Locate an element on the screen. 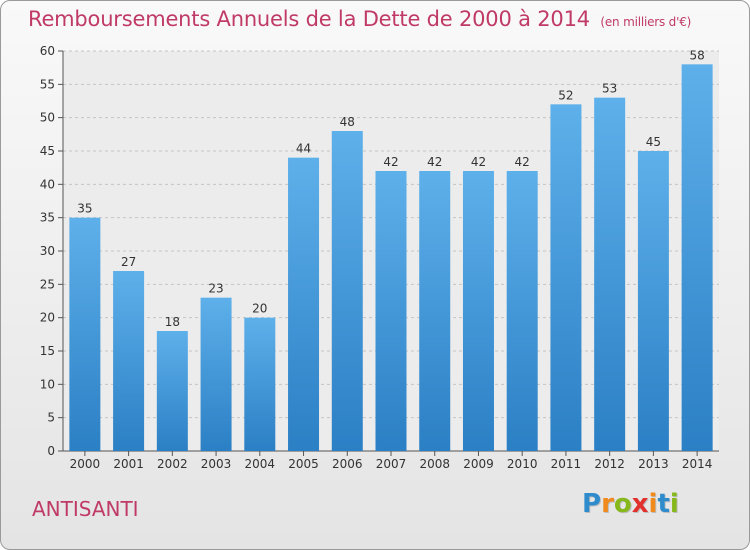 This screenshot has height=550, width=750. y-tick-label: 25 is located at coordinates (47, 284).